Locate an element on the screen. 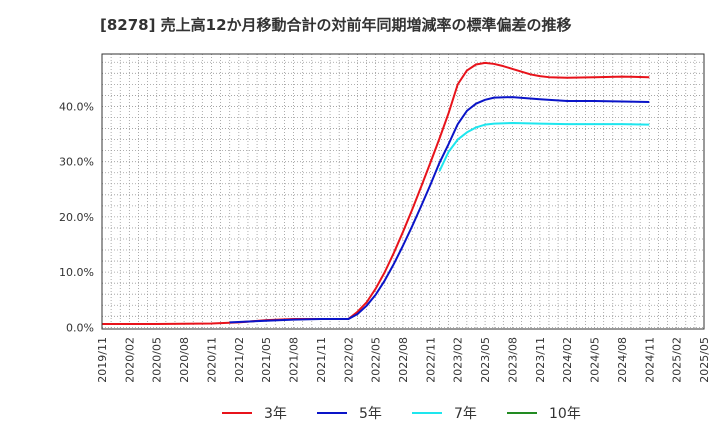 The width and height of the screenshot is (720, 440). y-tick-label: 40.0% is located at coordinates (76, 106).